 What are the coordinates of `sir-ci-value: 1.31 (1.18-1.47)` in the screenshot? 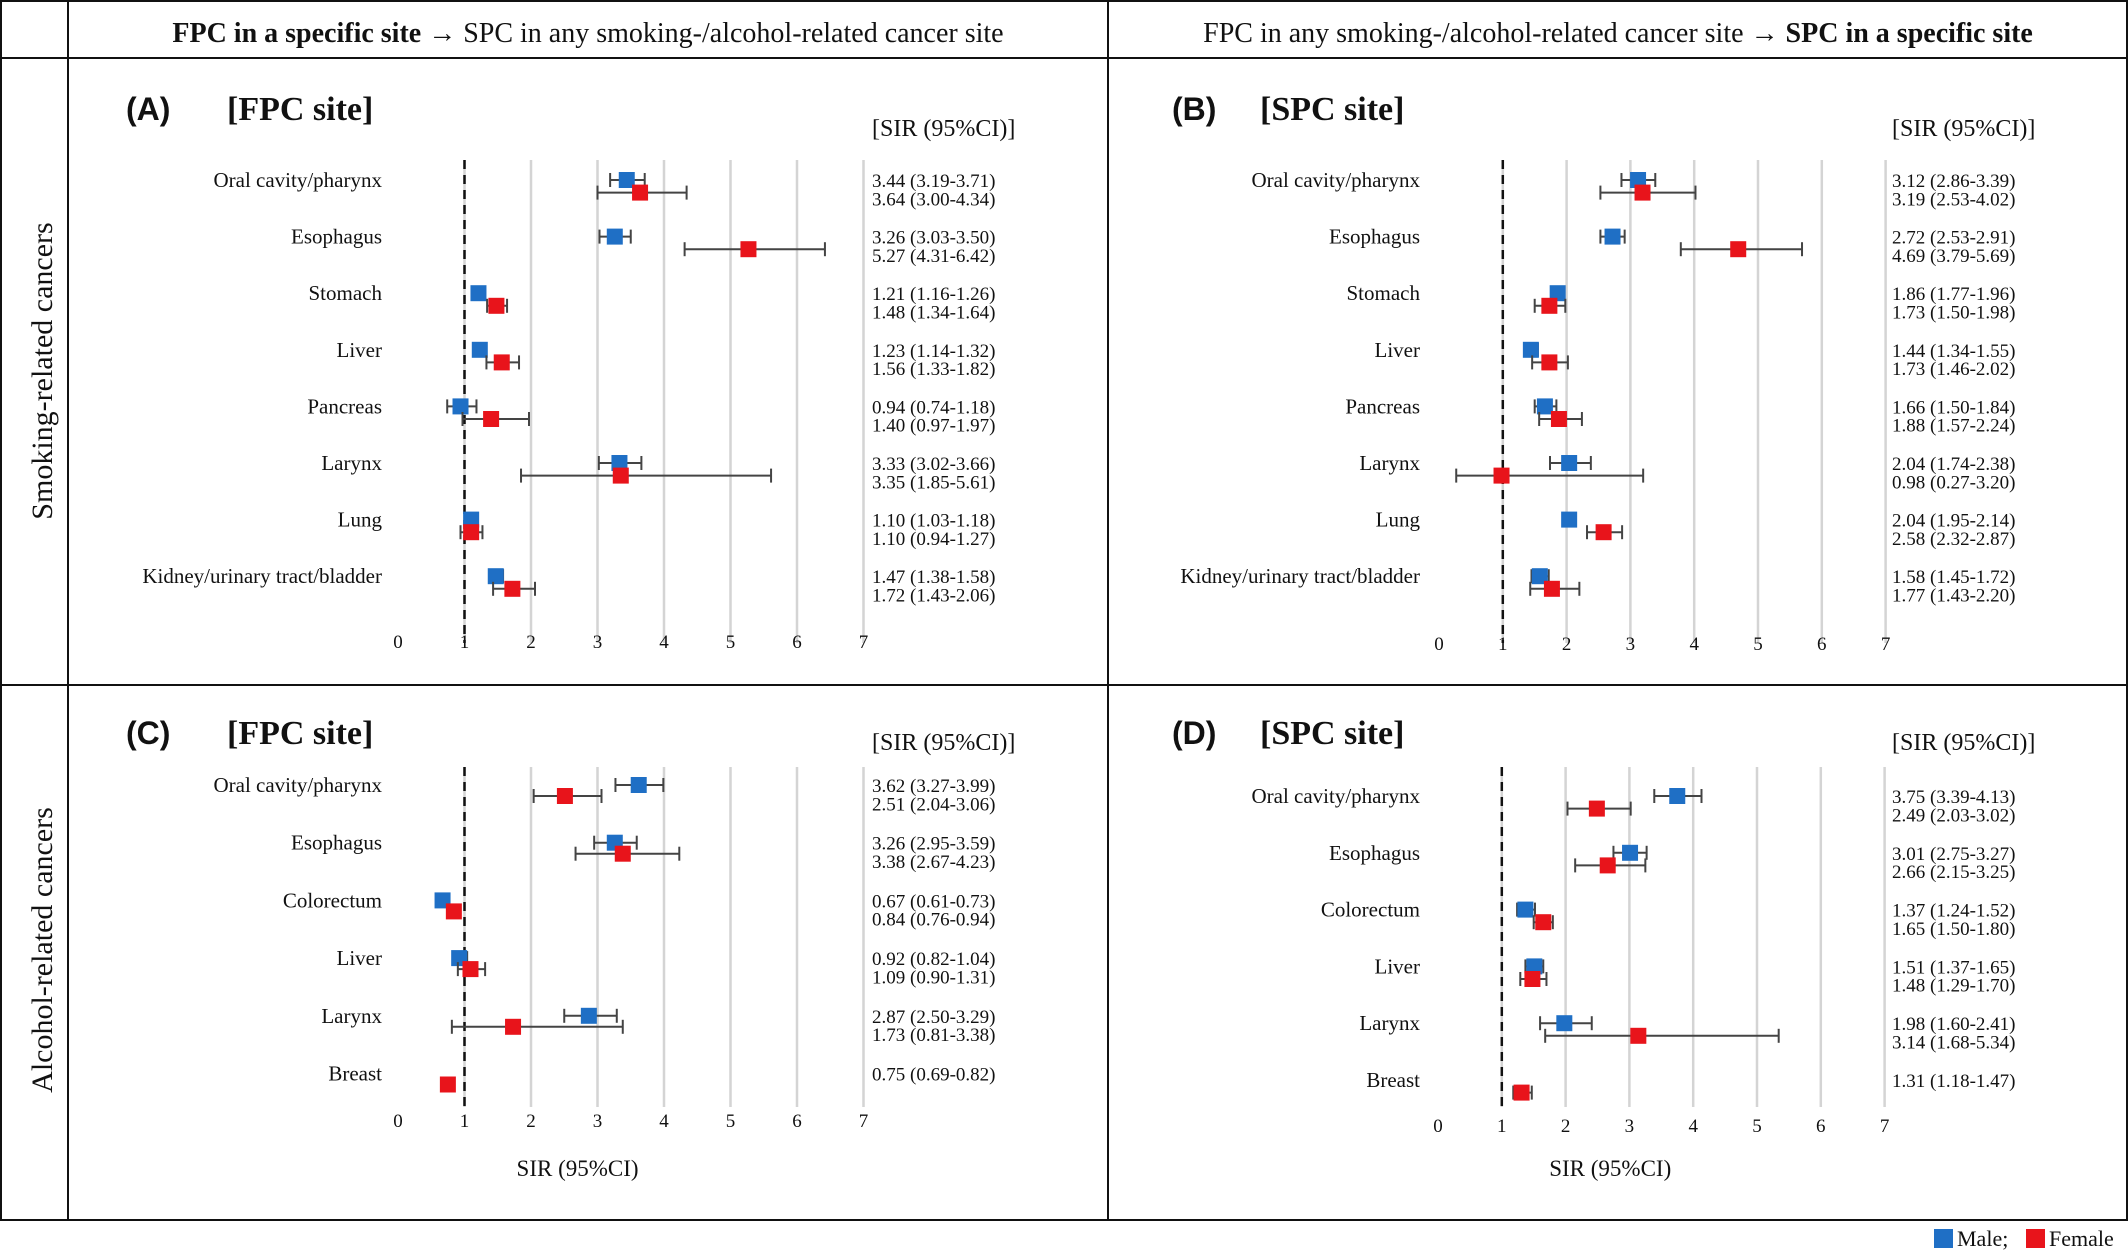 It's located at (1953, 1081).